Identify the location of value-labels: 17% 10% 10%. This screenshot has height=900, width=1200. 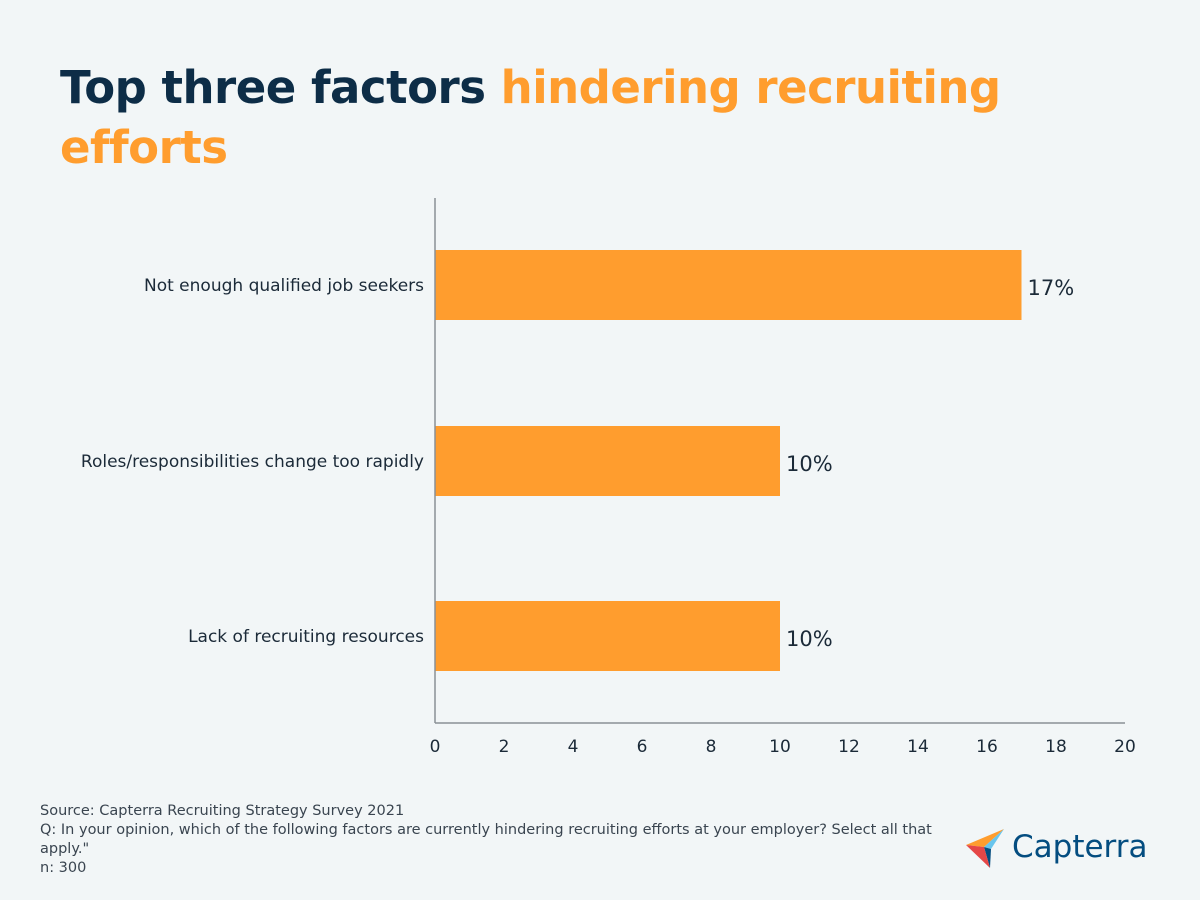
(930, 463).